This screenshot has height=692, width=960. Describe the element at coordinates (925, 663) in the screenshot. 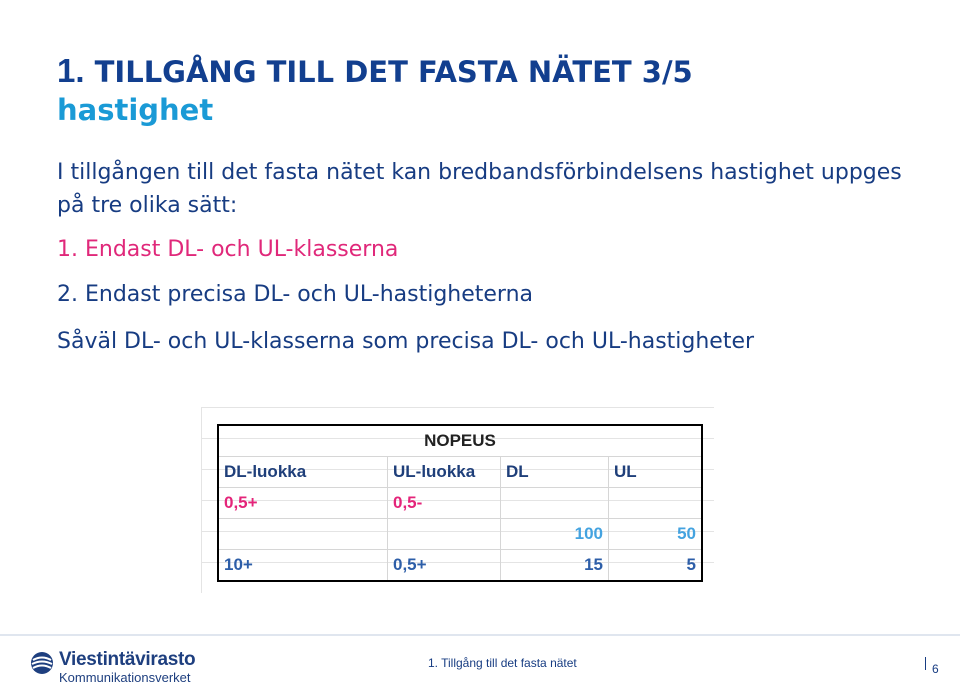

I see `footer-separator` at that location.